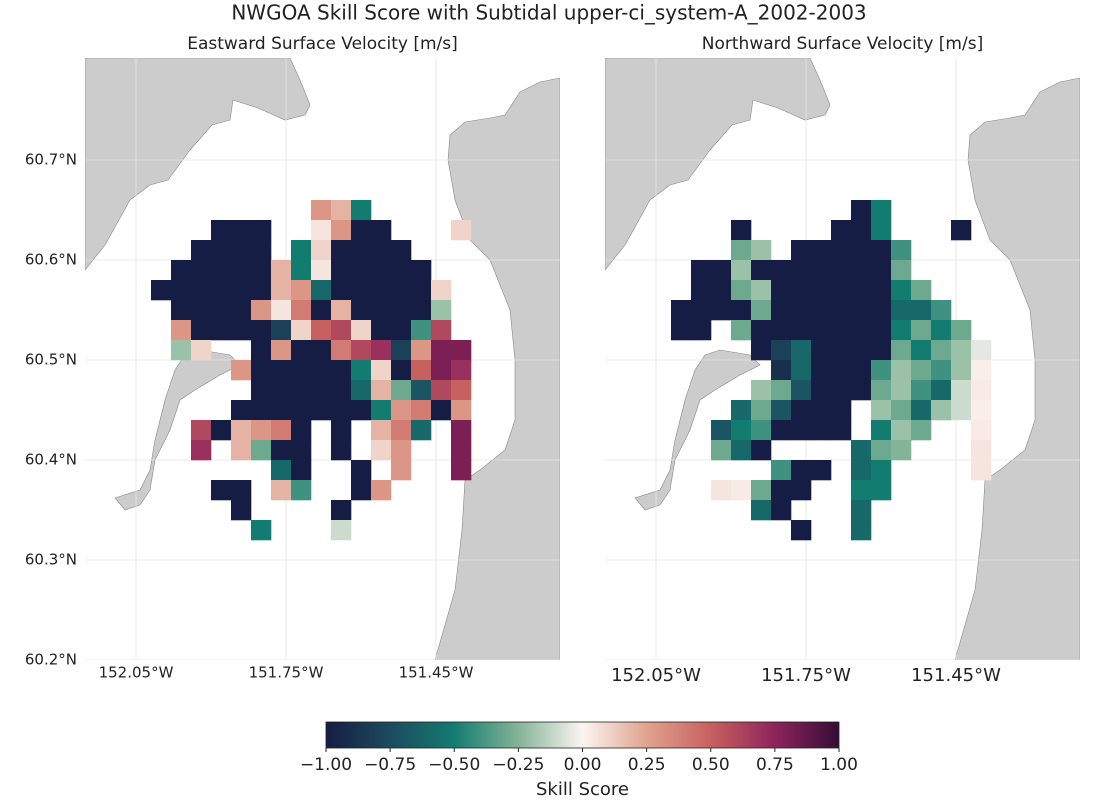 The height and width of the screenshot is (800, 1100). Describe the element at coordinates (454, 765) in the screenshot. I see `colorbar-tick-label: −0.50` at that location.